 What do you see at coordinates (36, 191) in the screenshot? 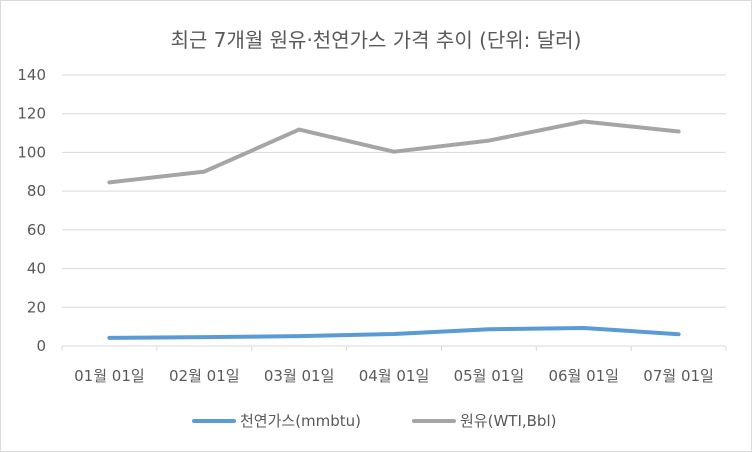
I see `y-tick-label: 80` at bounding box center [36, 191].